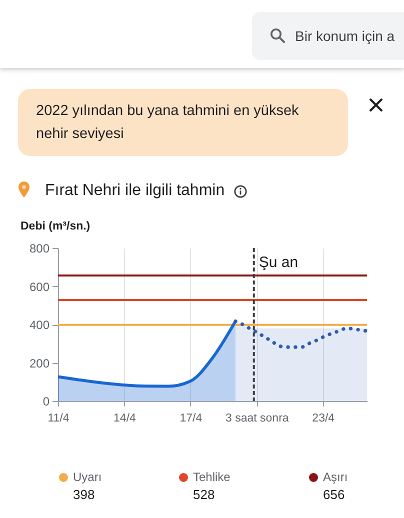 Image resolution: width=404 pixels, height=518 pixels. What do you see at coordinates (135, 190) in the screenshot?
I see `chart-title: Fırat Nehri ile ilgili tahmin` at bounding box center [135, 190].